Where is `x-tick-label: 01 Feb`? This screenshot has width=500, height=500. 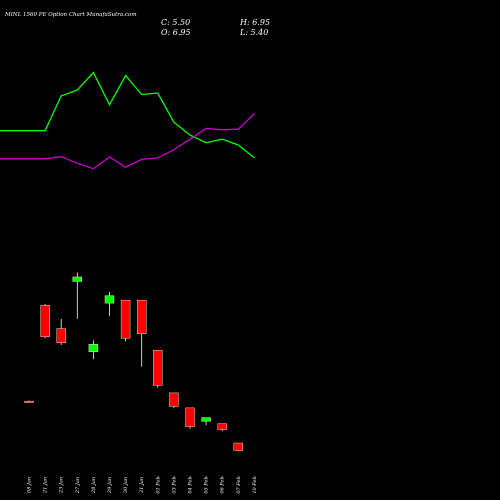 x-tick-label: 01 Feb is located at coordinates (158, 484).